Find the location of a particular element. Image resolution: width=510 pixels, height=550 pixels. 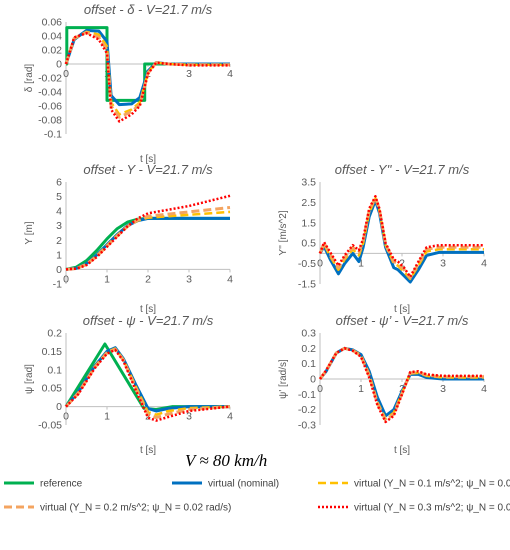

y-axis-label: δ [rad] is located at coordinates (29, 78).